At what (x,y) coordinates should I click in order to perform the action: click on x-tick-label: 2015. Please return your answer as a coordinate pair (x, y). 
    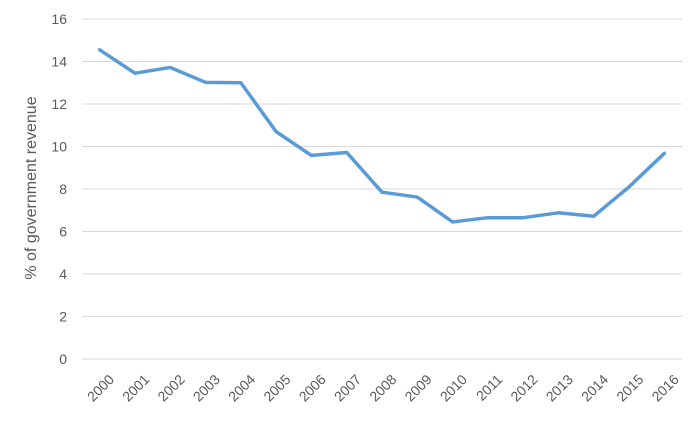
    Looking at the image, I should click on (629, 387).